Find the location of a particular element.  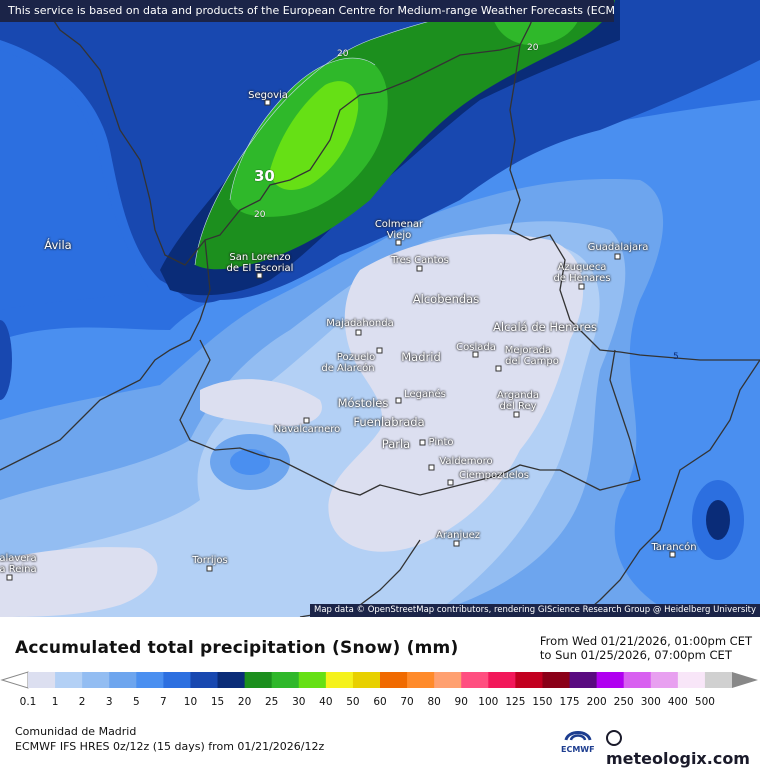

legend-label-90: 90 is located at coordinates (461, 702).